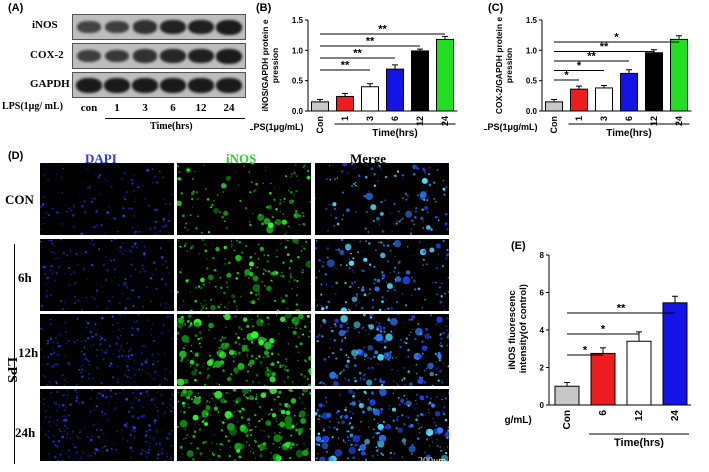 This screenshot has width=709, height=472. What do you see at coordinates (382, 275) in the screenshot?
I see `micrograph-merge-6h` at bounding box center [382, 275].